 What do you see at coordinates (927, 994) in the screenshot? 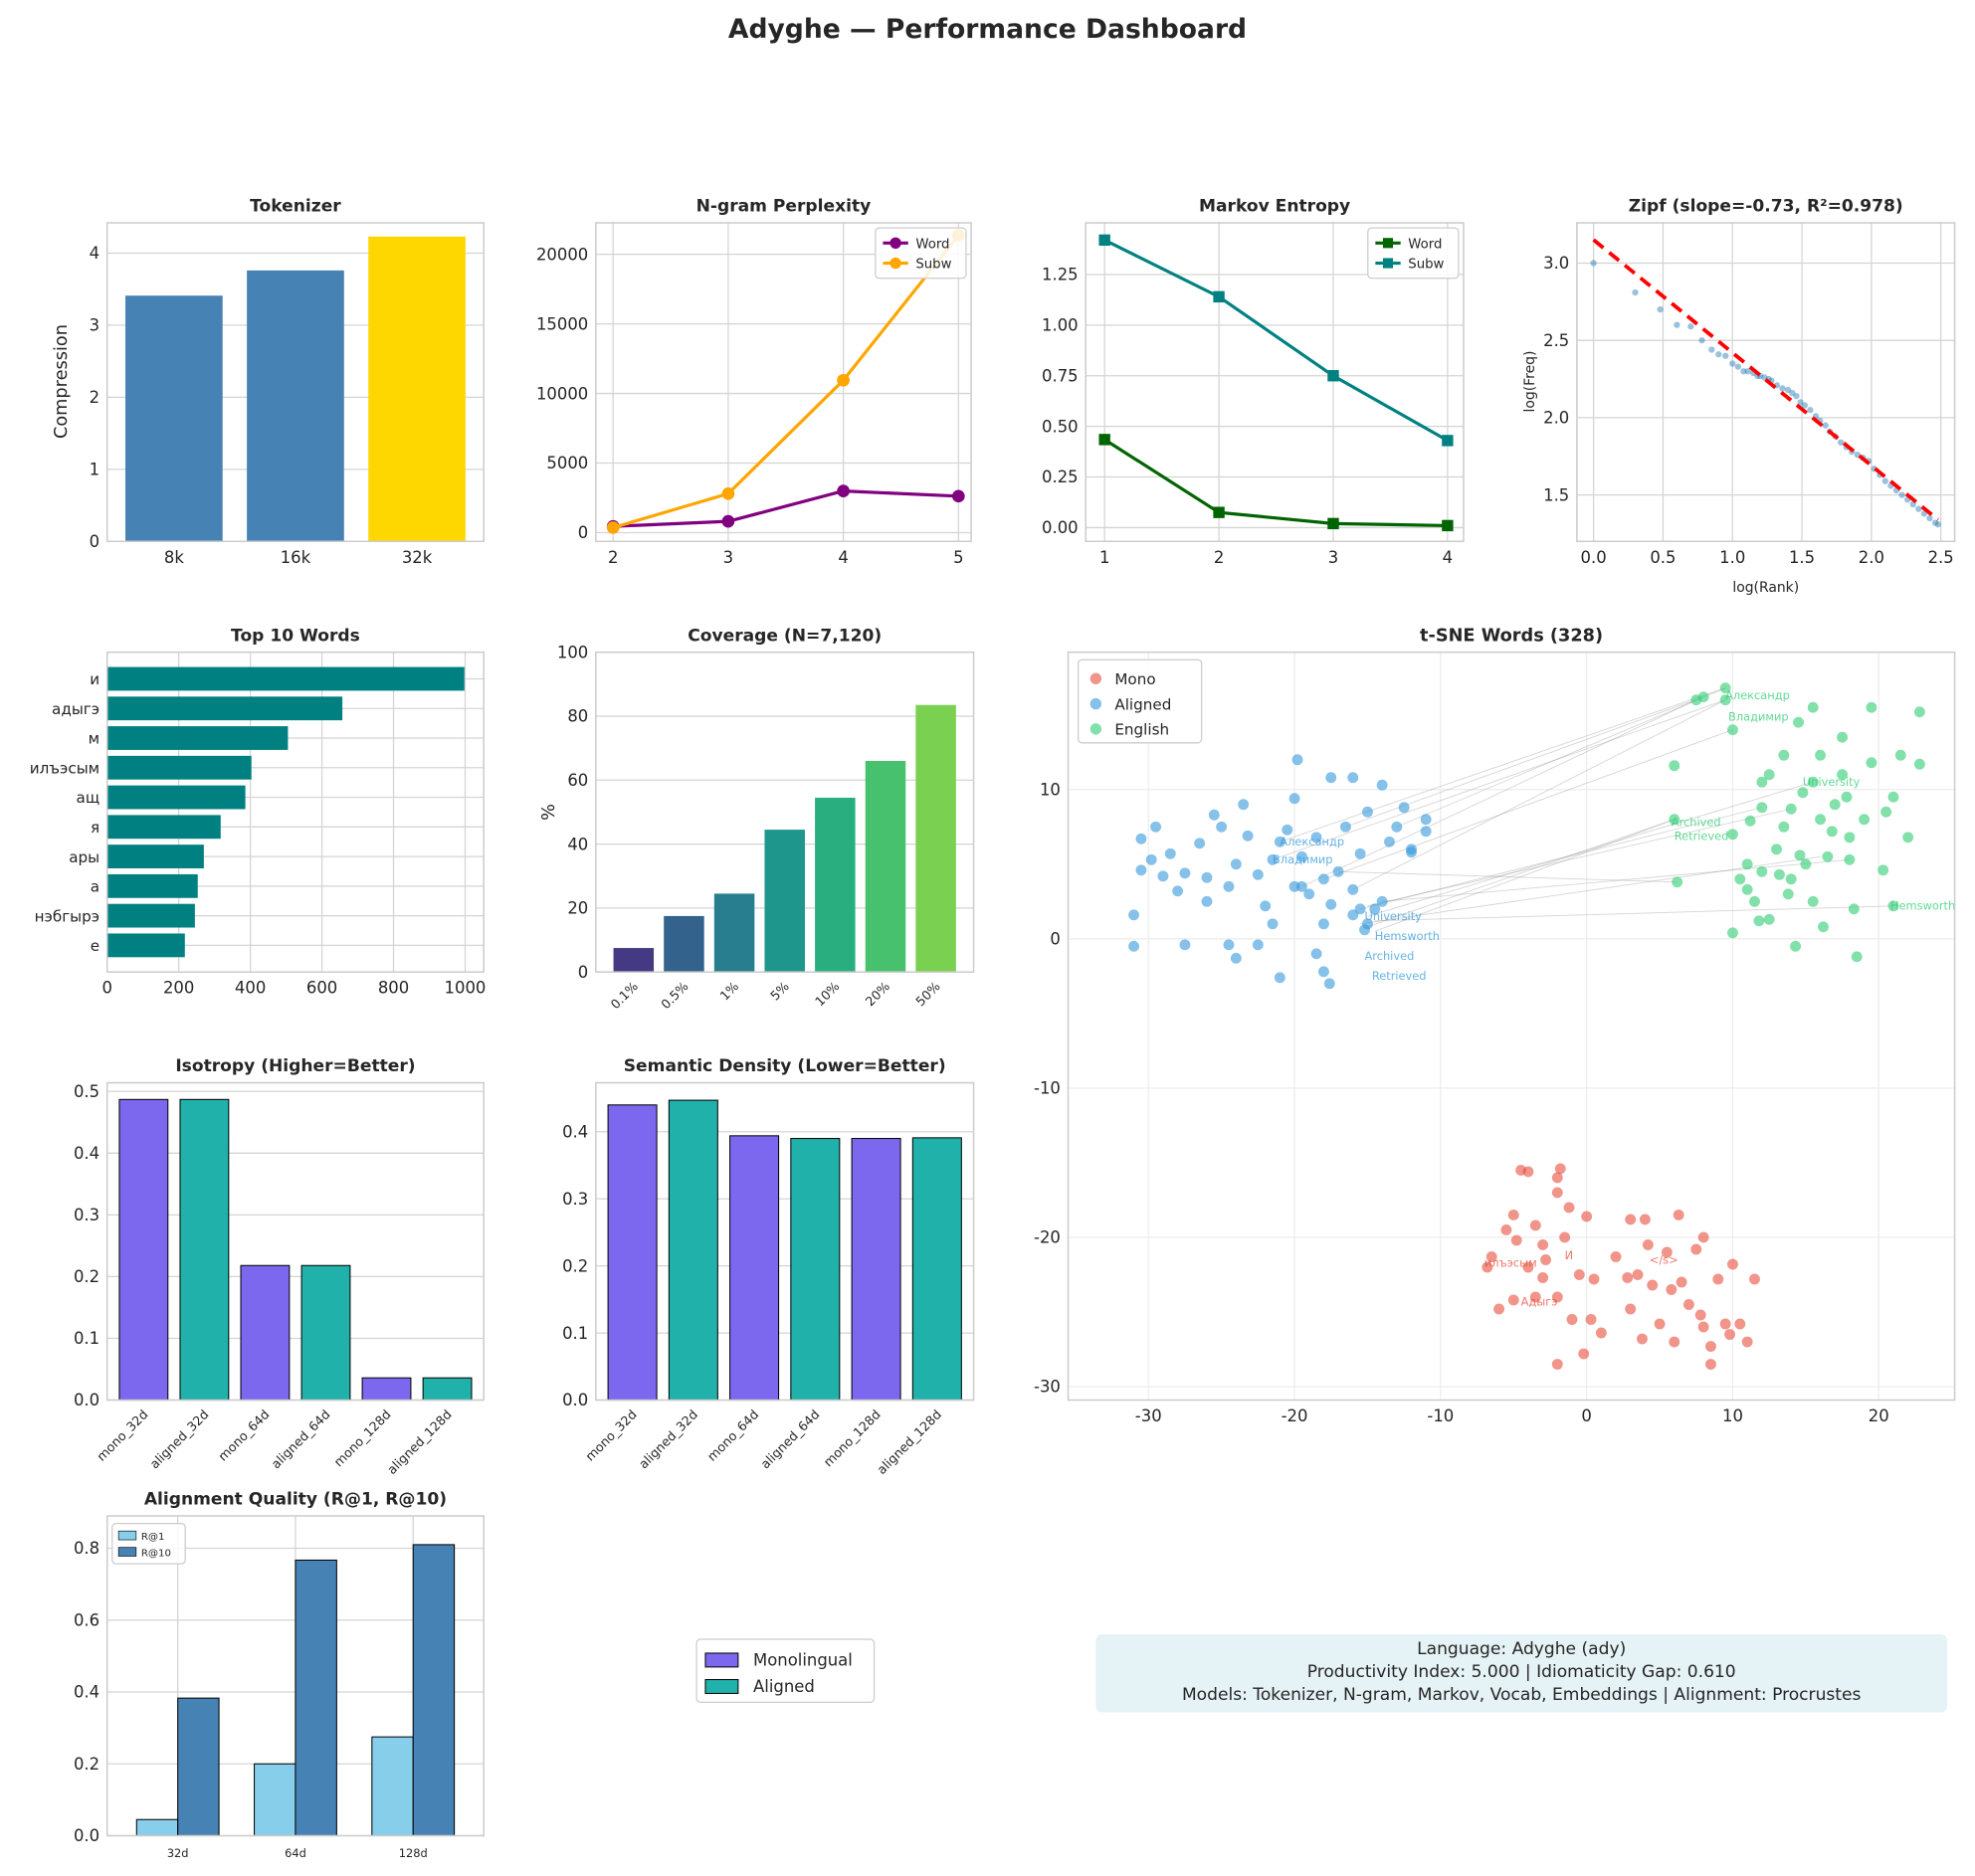
I see `x-tick-label: 50%` at bounding box center [927, 994].